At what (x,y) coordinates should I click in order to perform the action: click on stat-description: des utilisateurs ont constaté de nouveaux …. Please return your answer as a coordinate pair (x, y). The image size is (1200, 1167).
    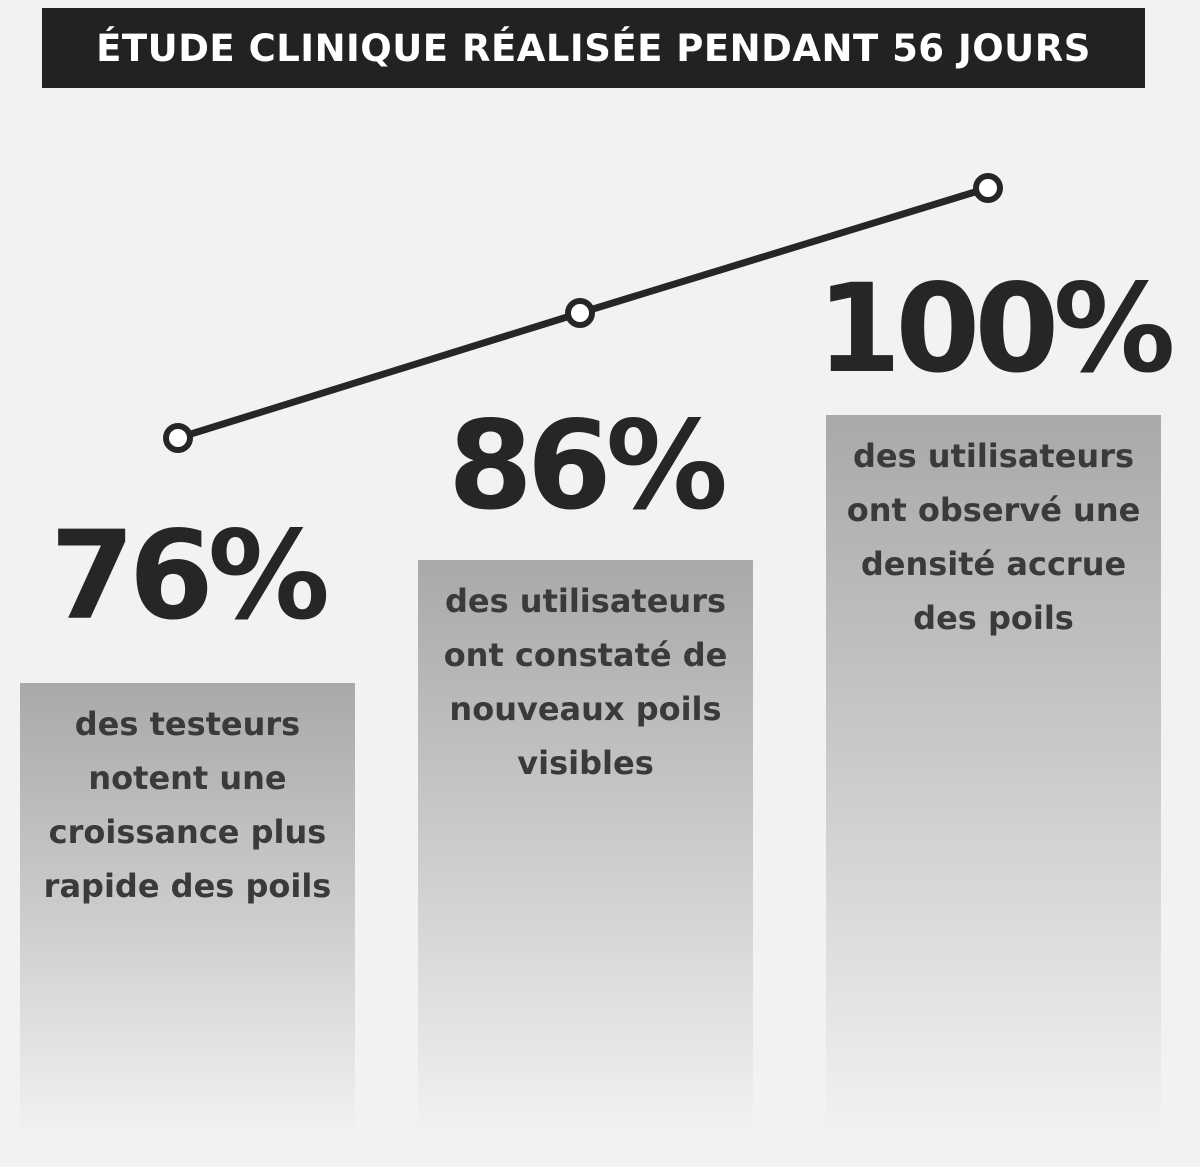
    Looking at the image, I should click on (585, 675).